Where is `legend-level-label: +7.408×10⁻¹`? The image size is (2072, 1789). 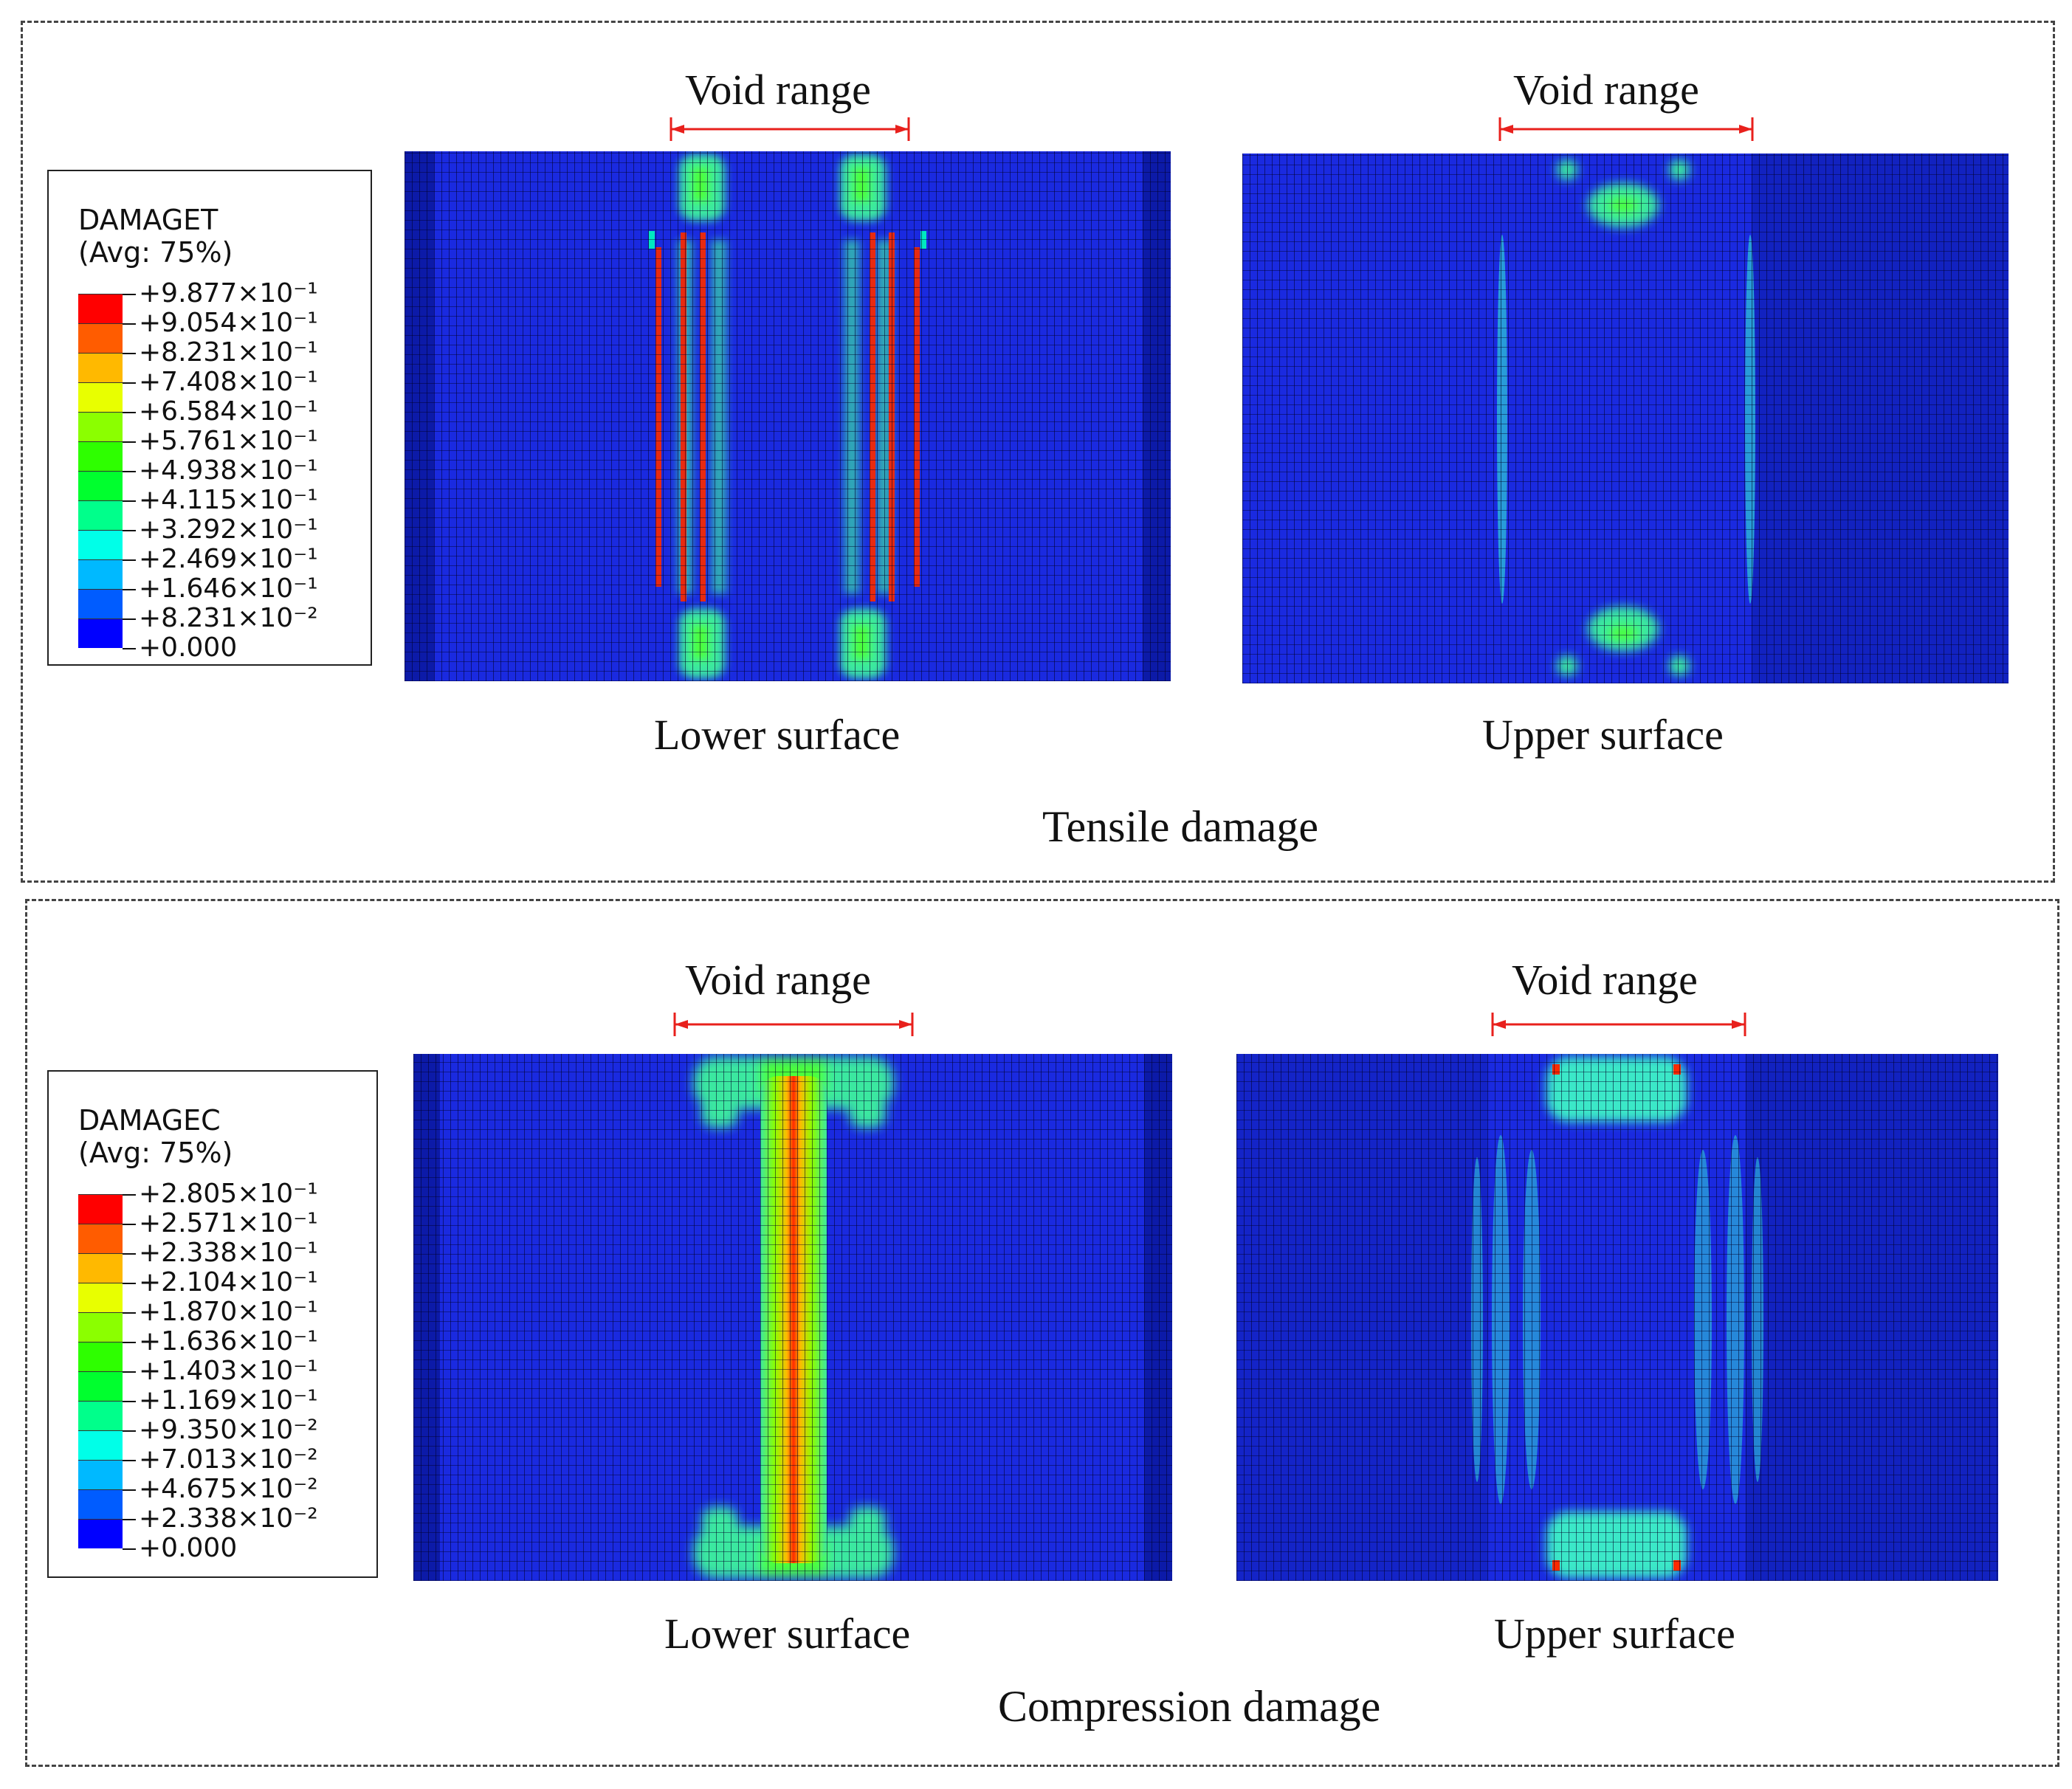
legend-level-label: +7.408×10⁻¹ is located at coordinates (229, 382).